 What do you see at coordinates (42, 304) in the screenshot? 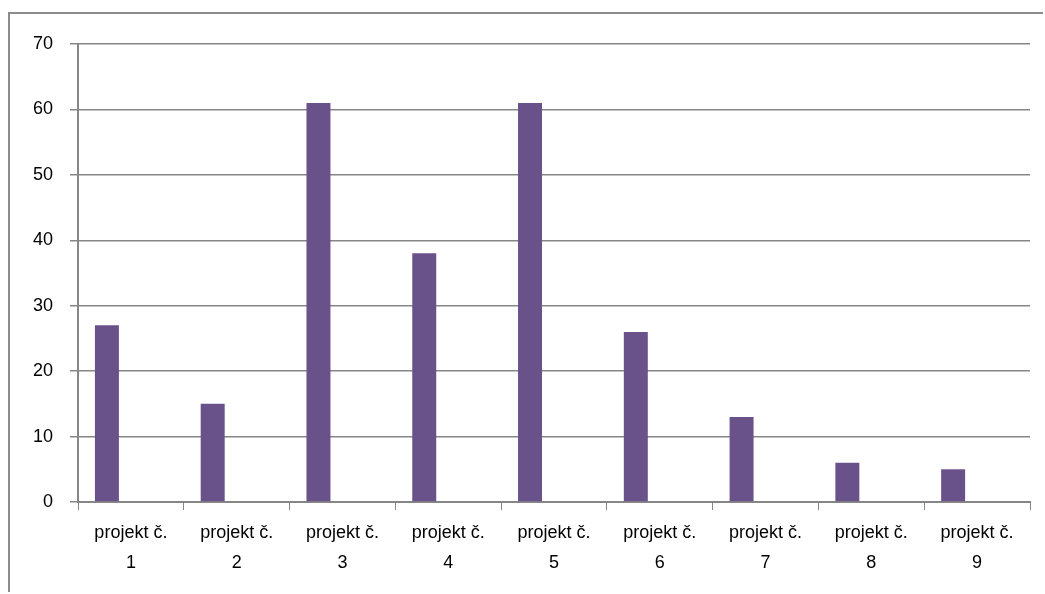
I see `y-tick-label: 30` at bounding box center [42, 304].